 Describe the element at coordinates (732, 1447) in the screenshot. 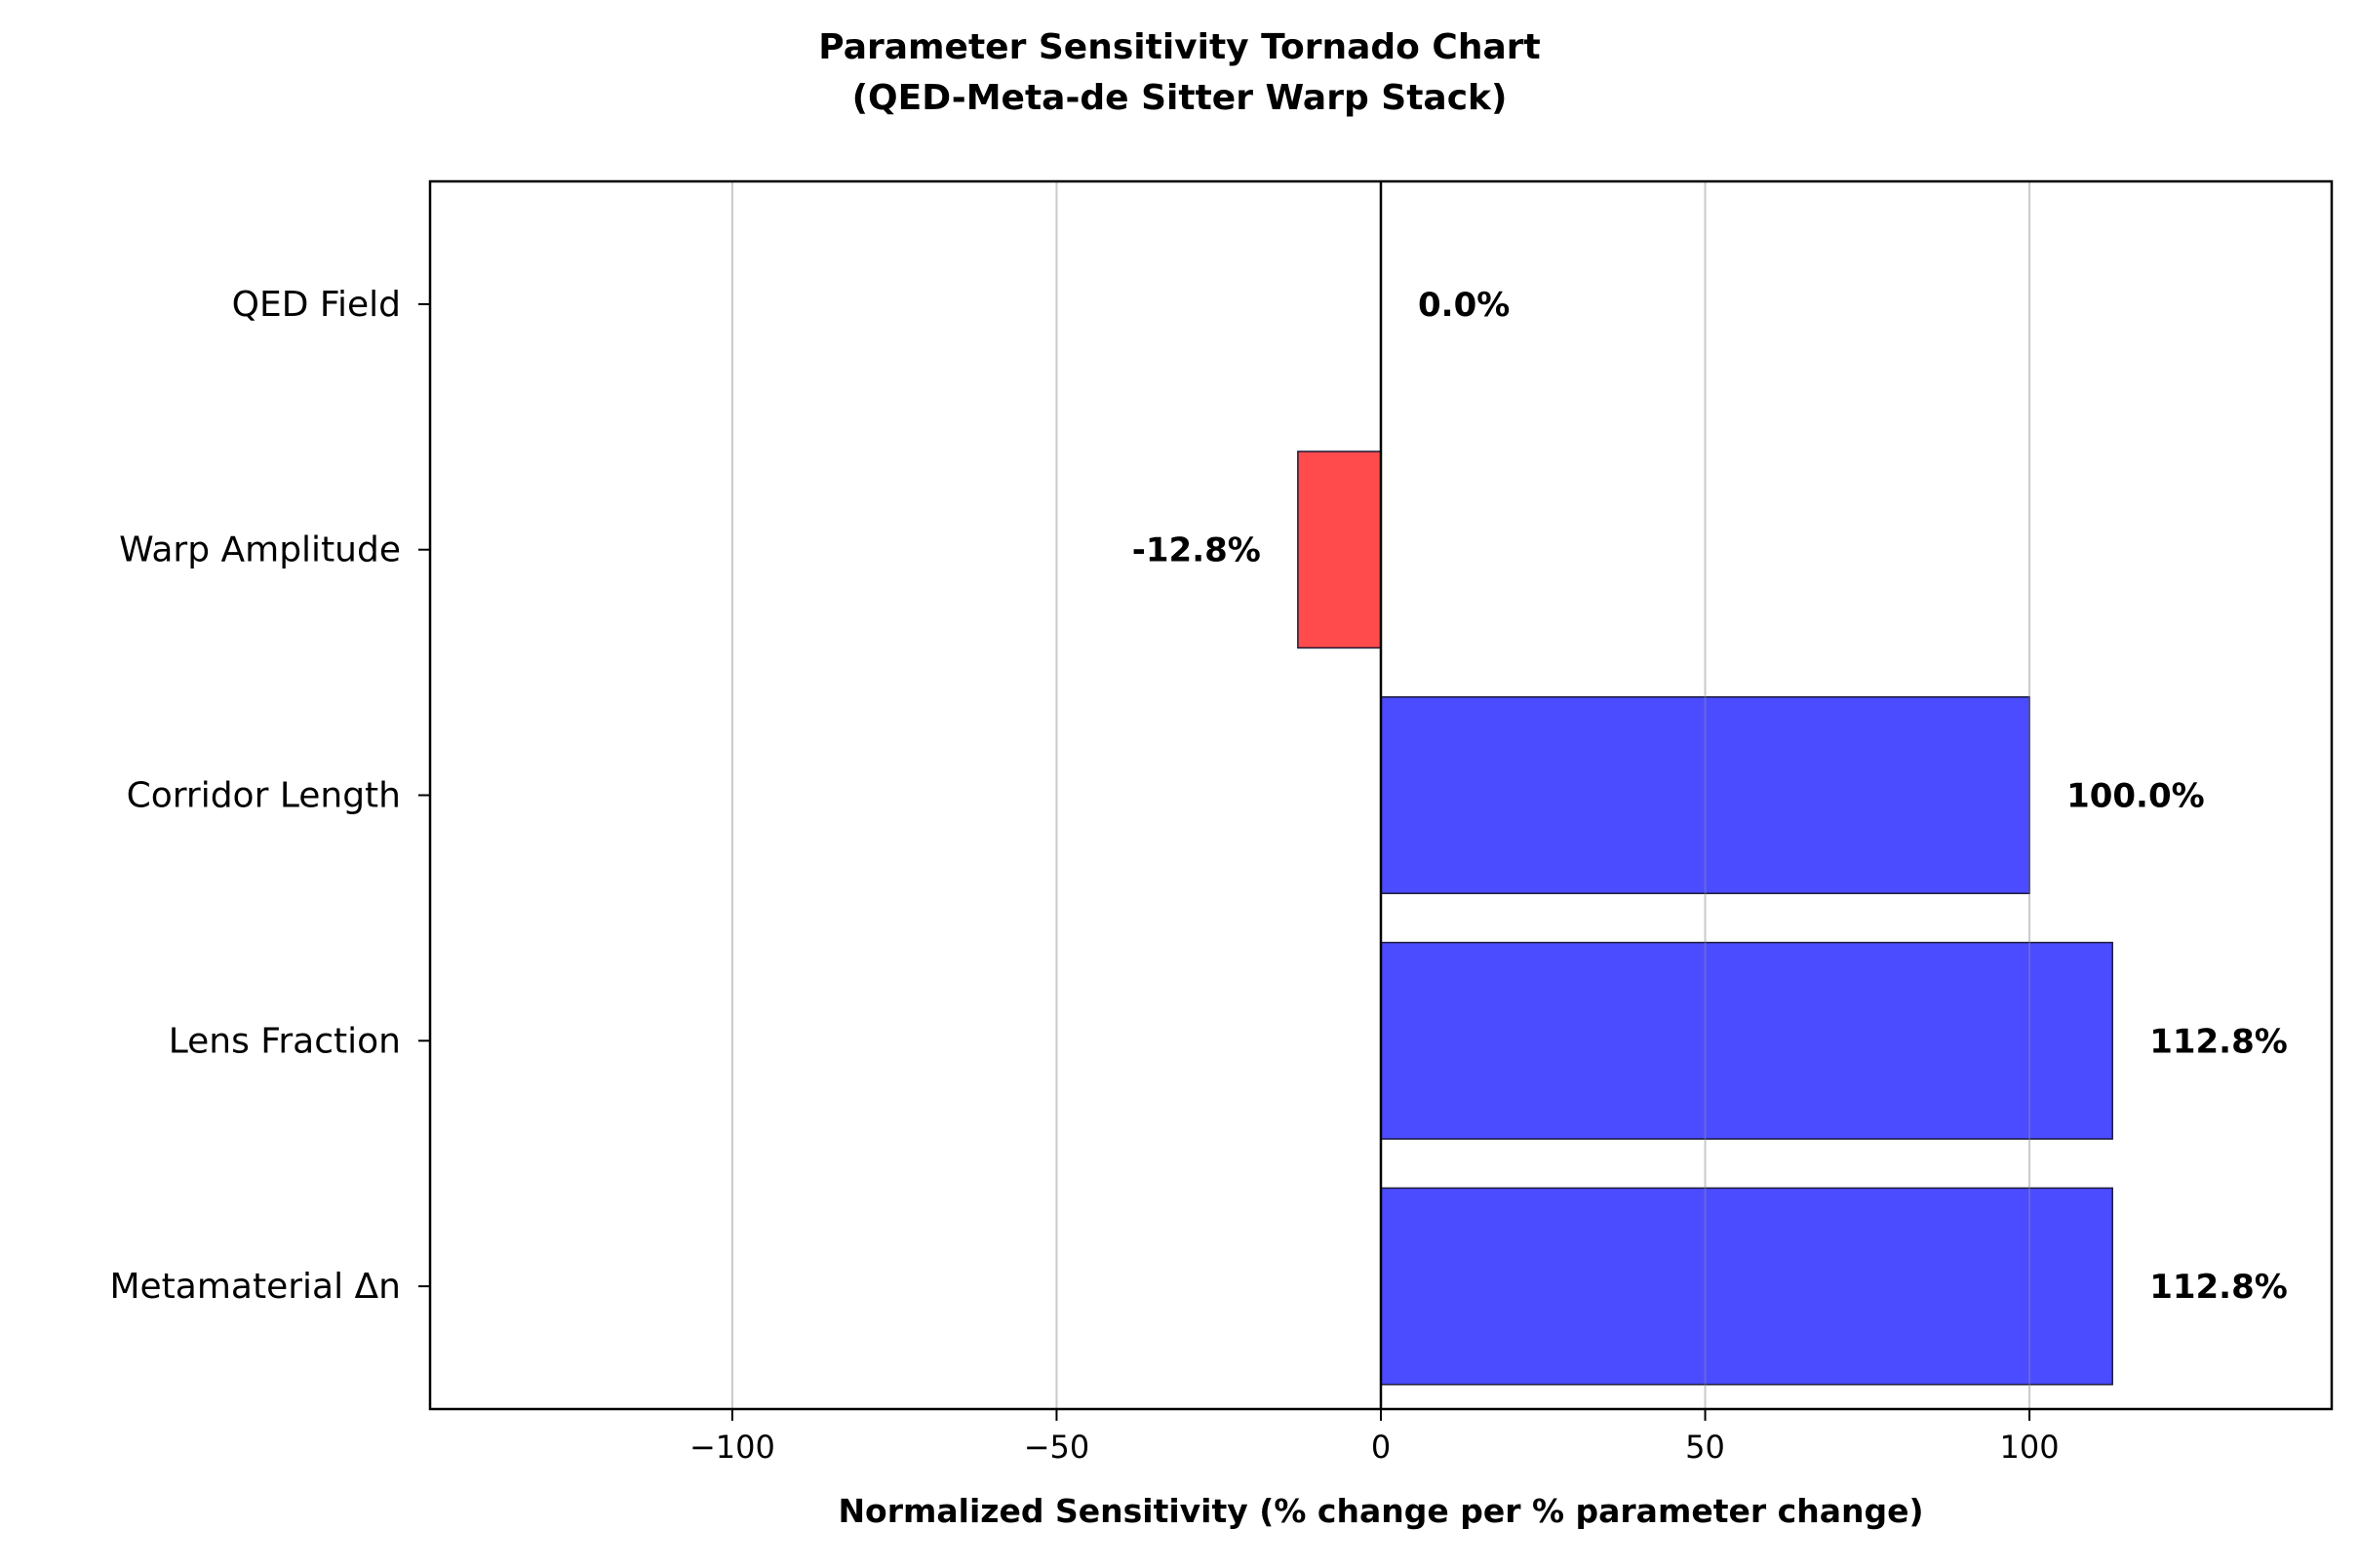

I see `x-tick-label: −100` at that location.